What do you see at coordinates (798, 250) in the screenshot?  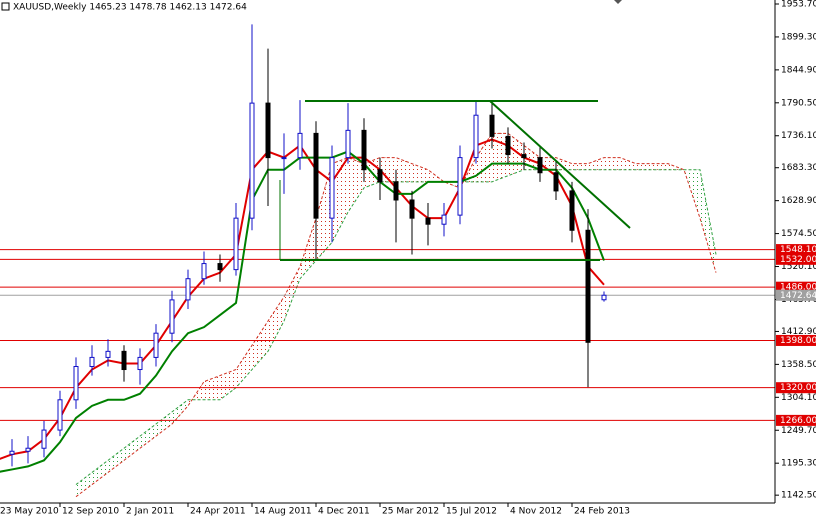 I see `level-tag-label: 1548.10` at bounding box center [798, 250].